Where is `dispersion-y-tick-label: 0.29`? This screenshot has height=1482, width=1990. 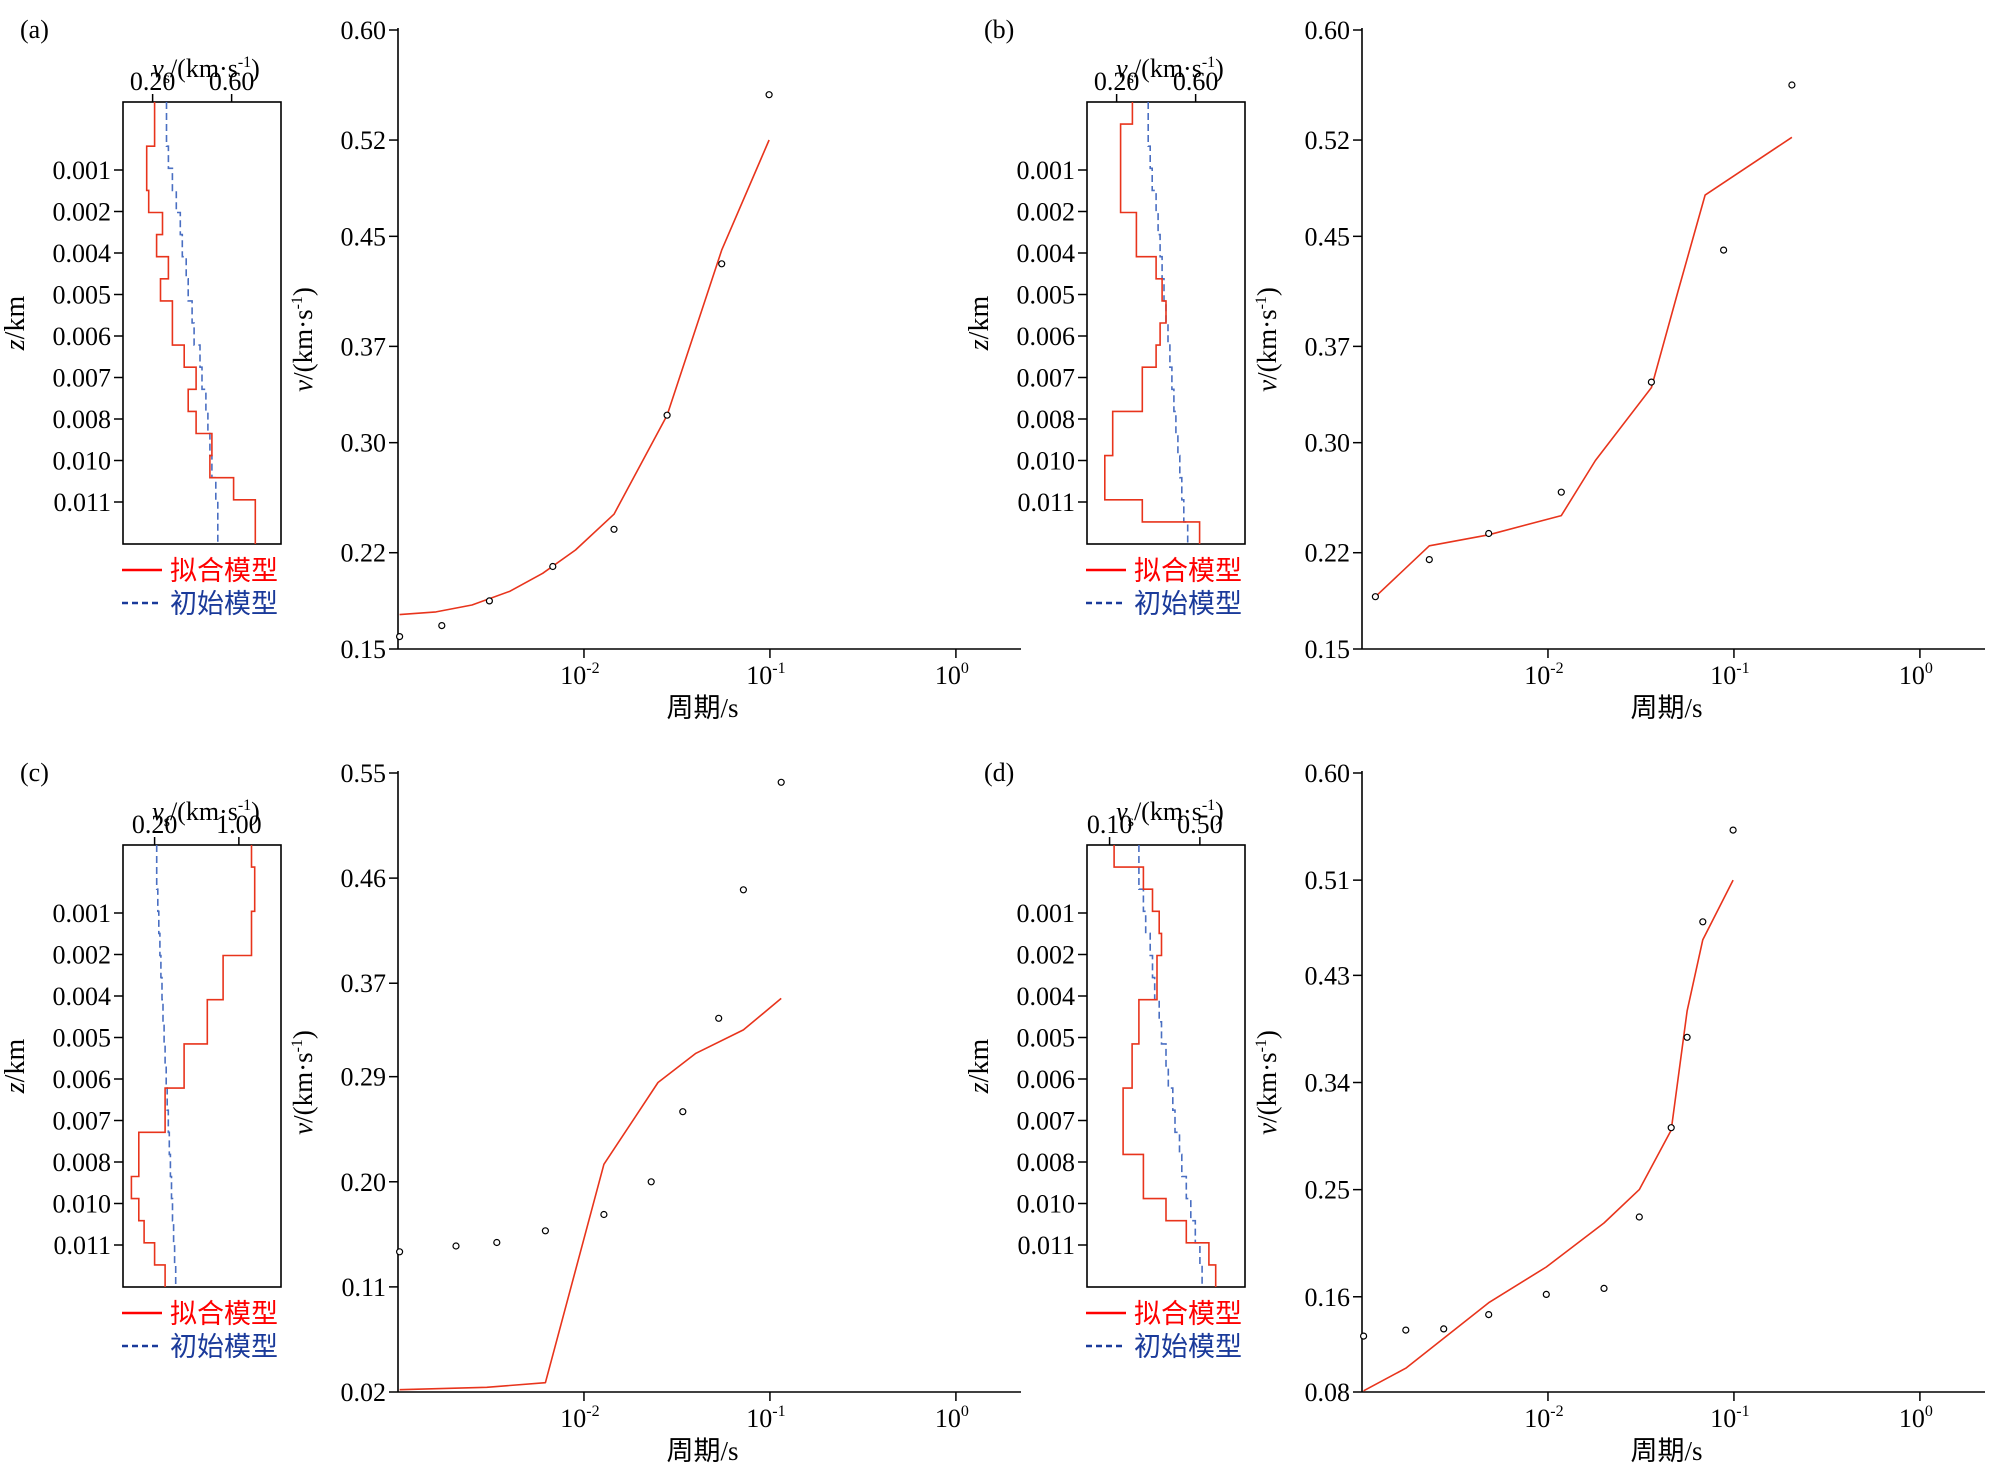 dispersion-y-tick-label: 0.29 is located at coordinates (364, 1077).